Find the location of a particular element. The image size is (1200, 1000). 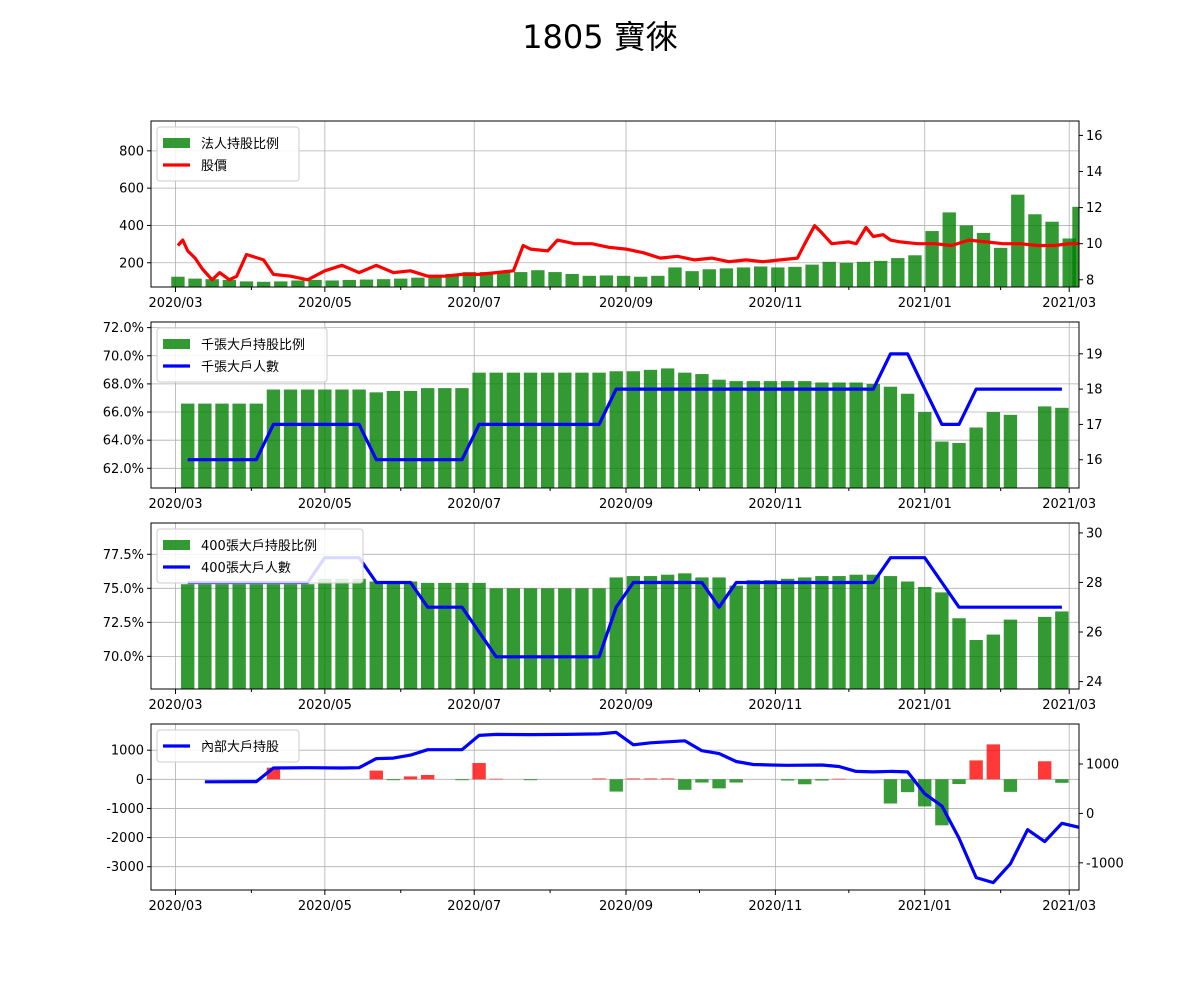

left-tick-label-3-1: -2000 is located at coordinates (125, 838).